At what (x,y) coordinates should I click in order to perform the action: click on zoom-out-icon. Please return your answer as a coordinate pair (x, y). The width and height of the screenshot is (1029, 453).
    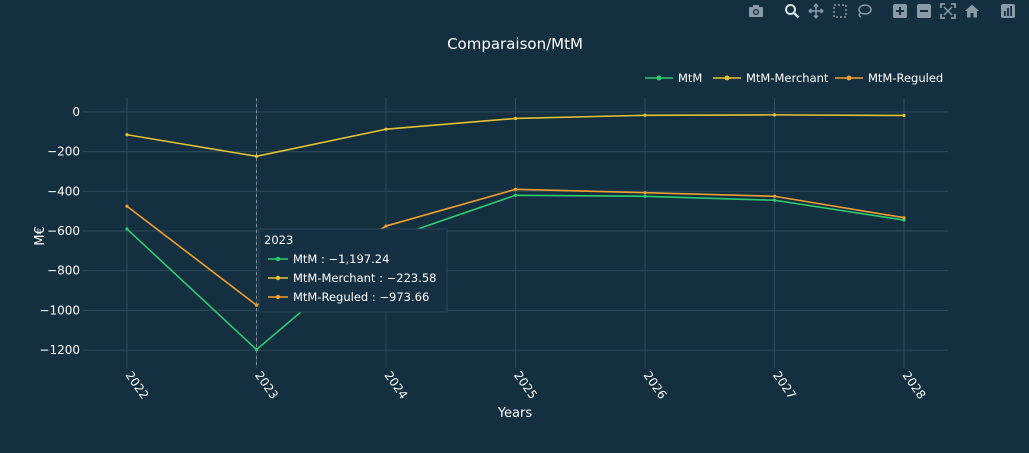
    Looking at the image, I should click on (924, 11).